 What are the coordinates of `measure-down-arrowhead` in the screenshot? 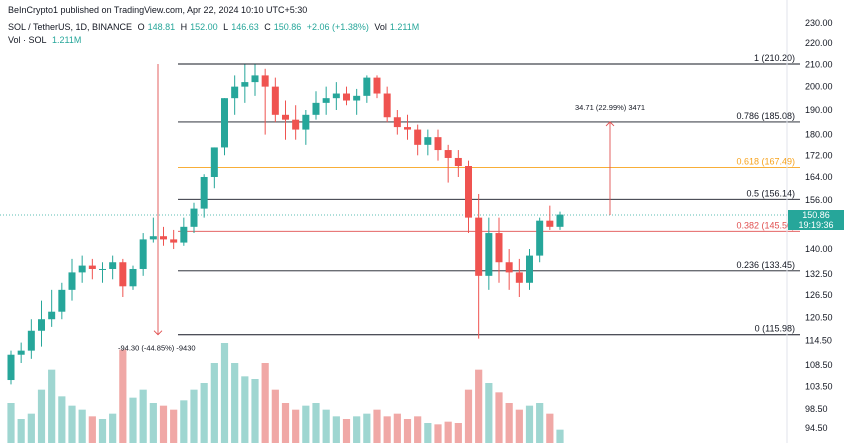 It's located at (158, 333).